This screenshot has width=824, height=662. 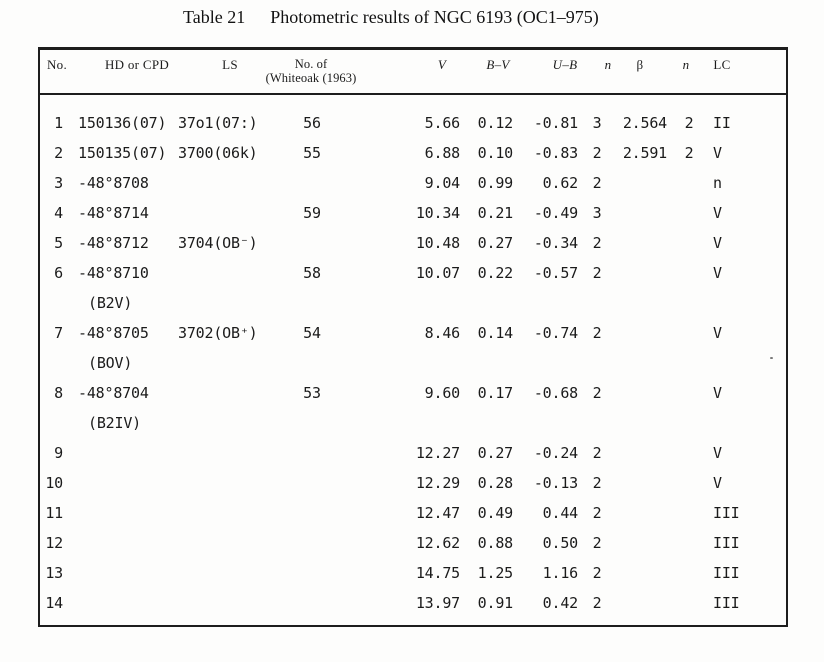 What do you see at coordinates (495, 153) in the screenshot?
I see `cell-bv: 0.10` at bounding box center [495, 153].